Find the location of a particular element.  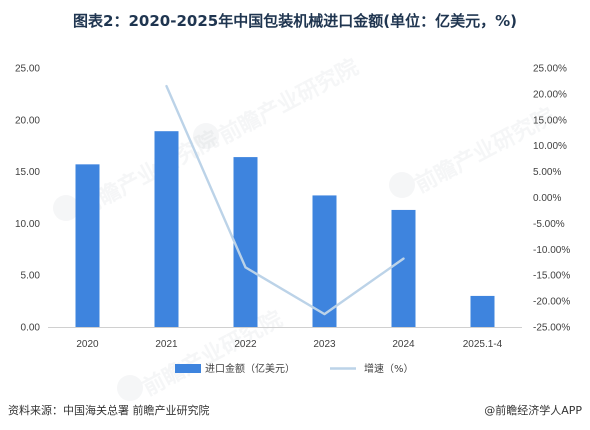

right-y-tick-label: 25.00% is located at coordinates (550, 69).